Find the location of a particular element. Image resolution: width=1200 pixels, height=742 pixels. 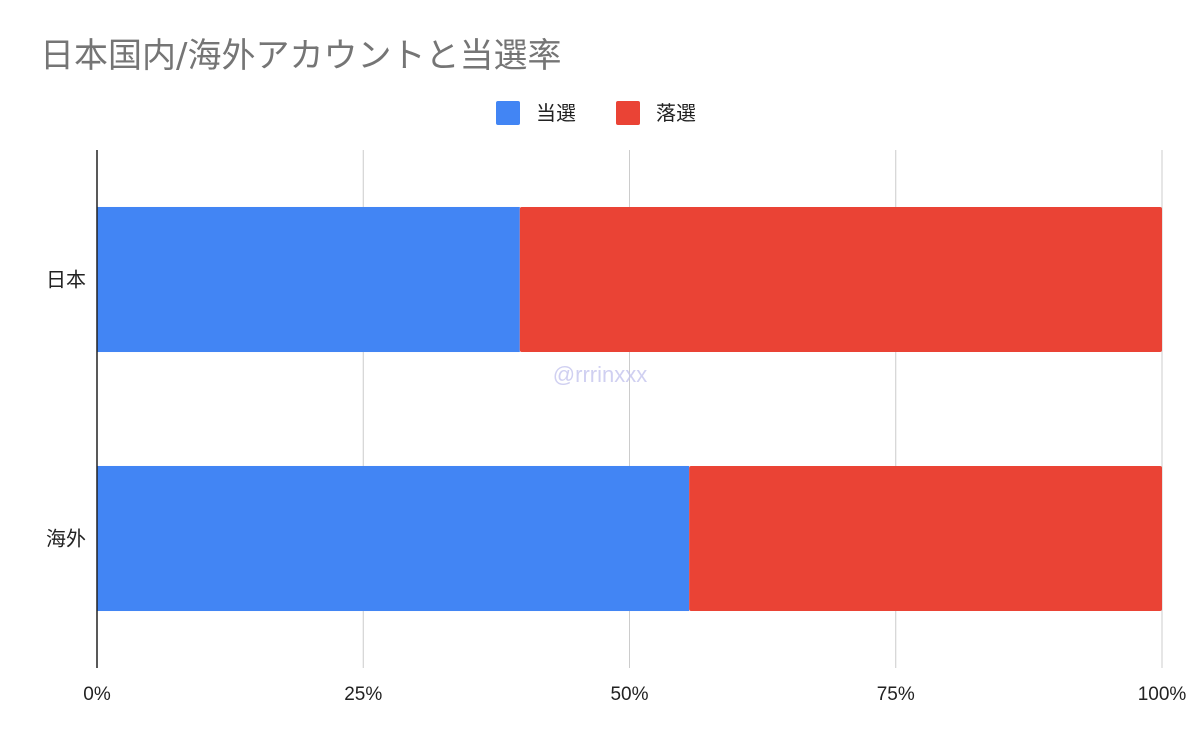

legend-swatch-落選 is located at coordinates (628, 113).